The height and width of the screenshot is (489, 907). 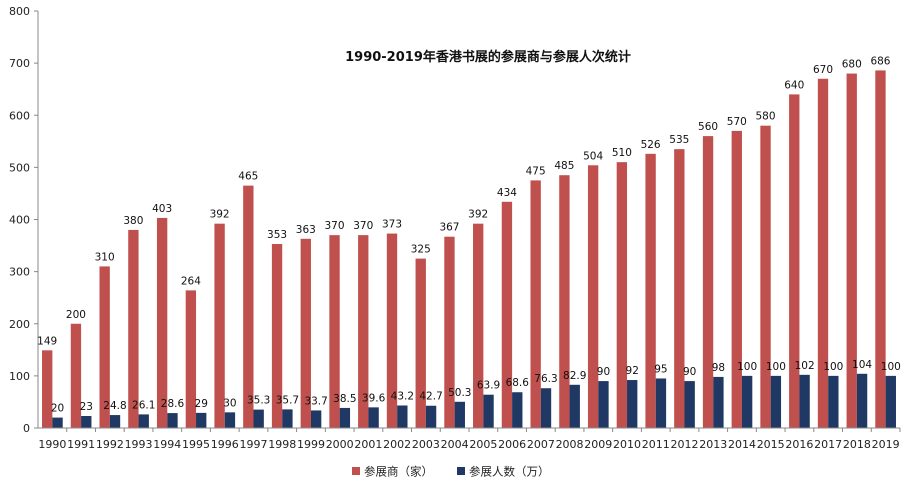 I want to click on legend: 参展商（家） 参展人数（万）, so click(x=451, y=472).